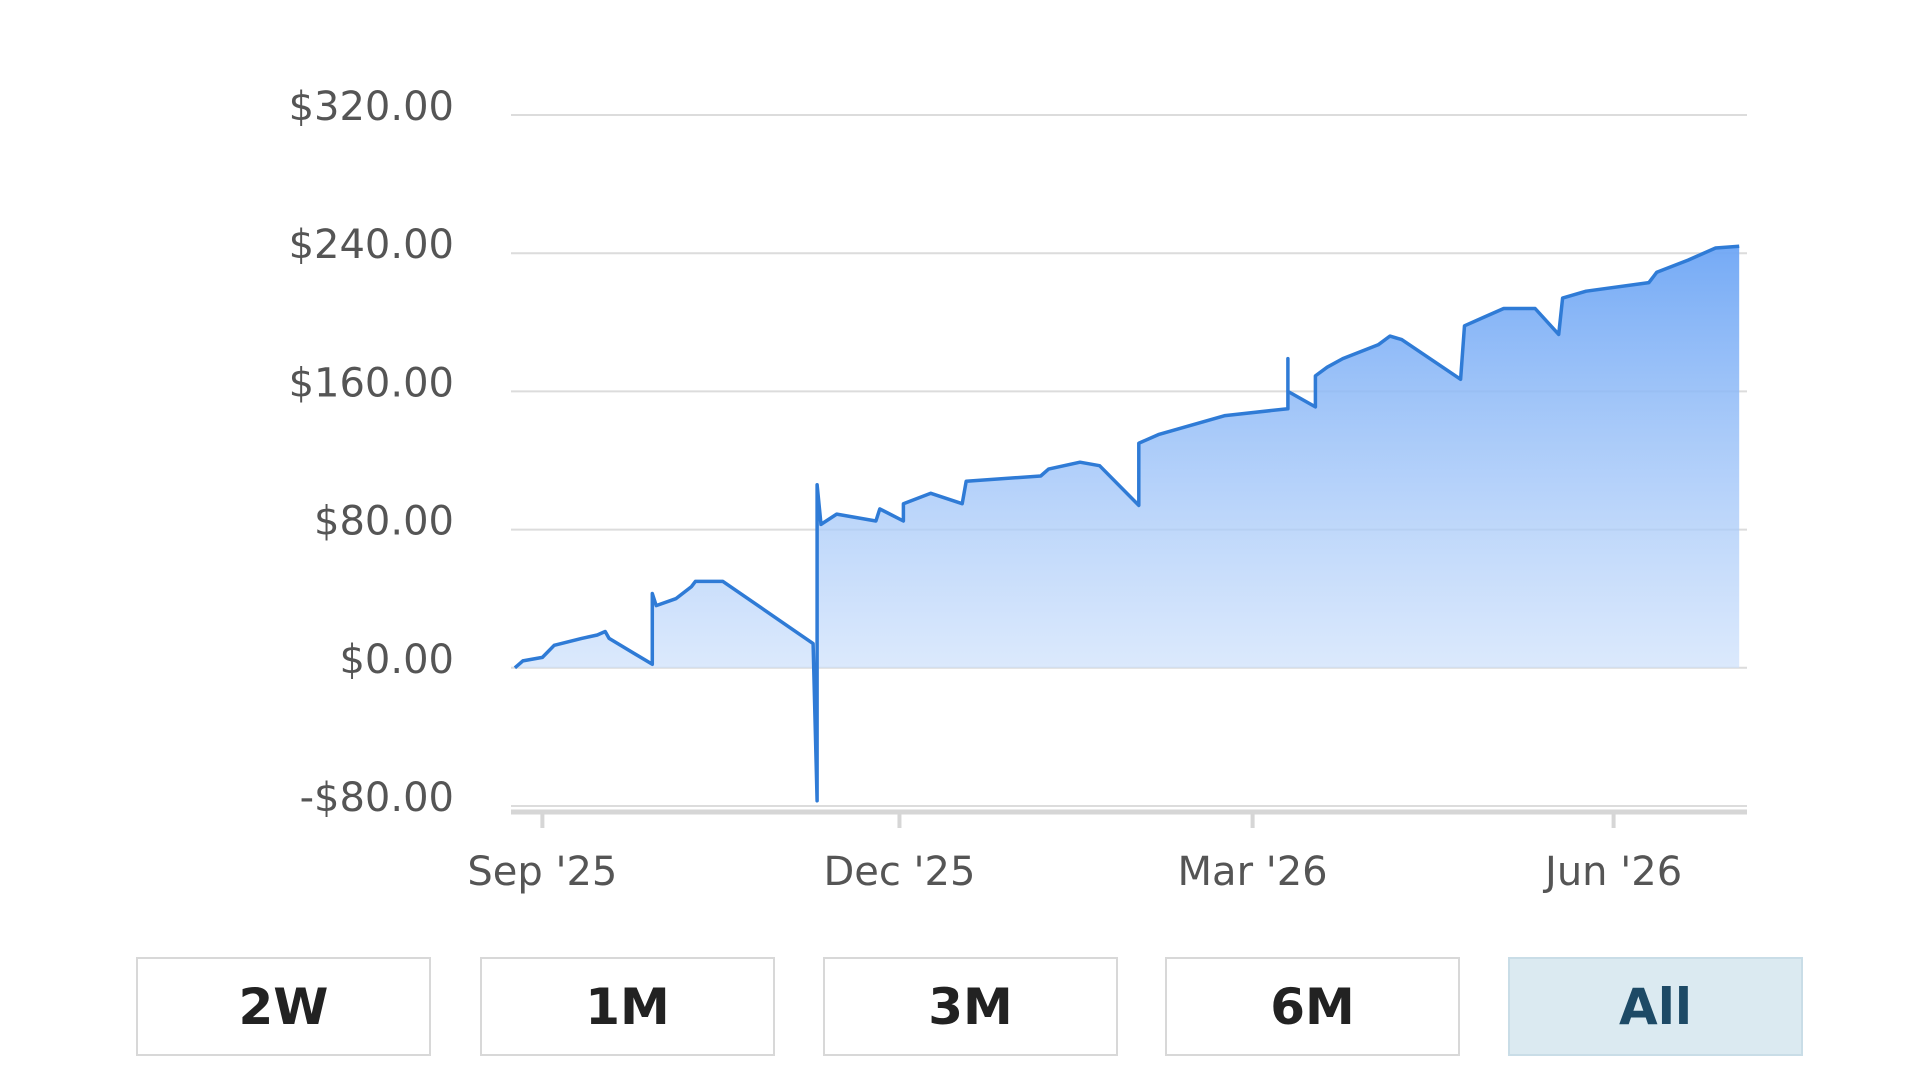 The width and height of the screenshot is (1920, 1080). What do you see at coordinates (627, 1006) in the screenshot?
I see `range-button: 1M` at bounding box center [627, 1006].